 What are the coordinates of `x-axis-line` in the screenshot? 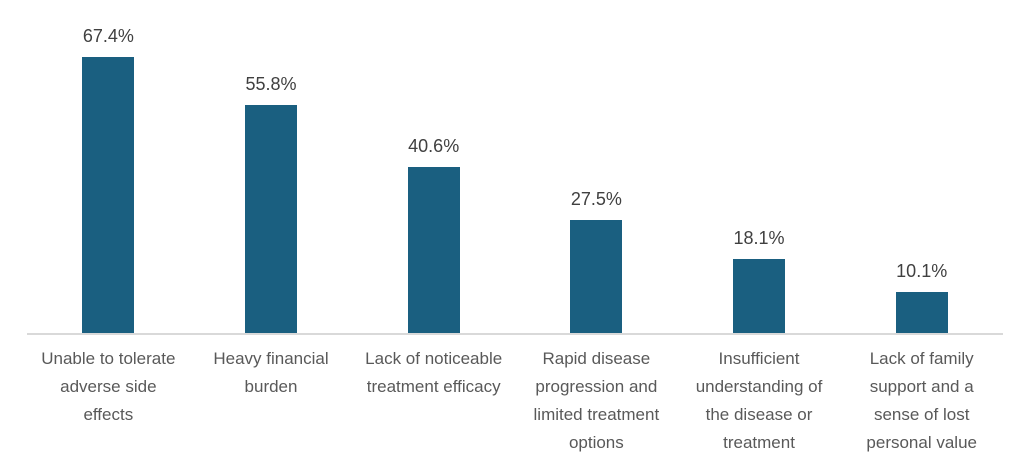 It's located at (515, 334).